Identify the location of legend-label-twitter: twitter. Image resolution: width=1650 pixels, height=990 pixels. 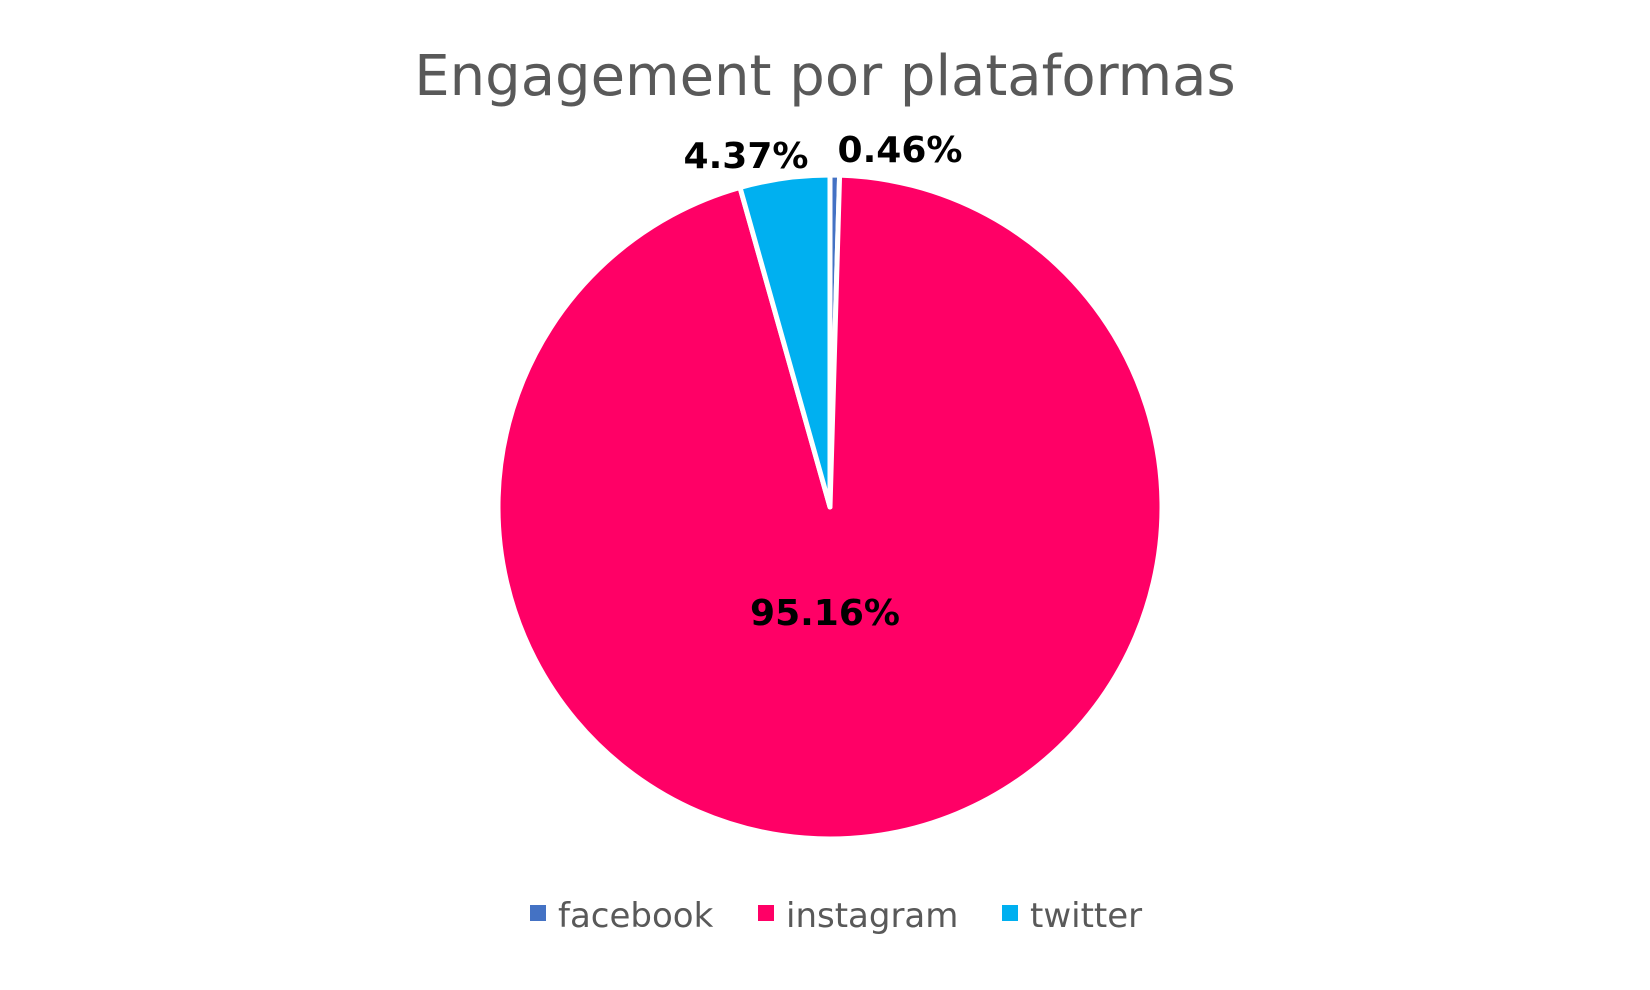
(1086, 916).